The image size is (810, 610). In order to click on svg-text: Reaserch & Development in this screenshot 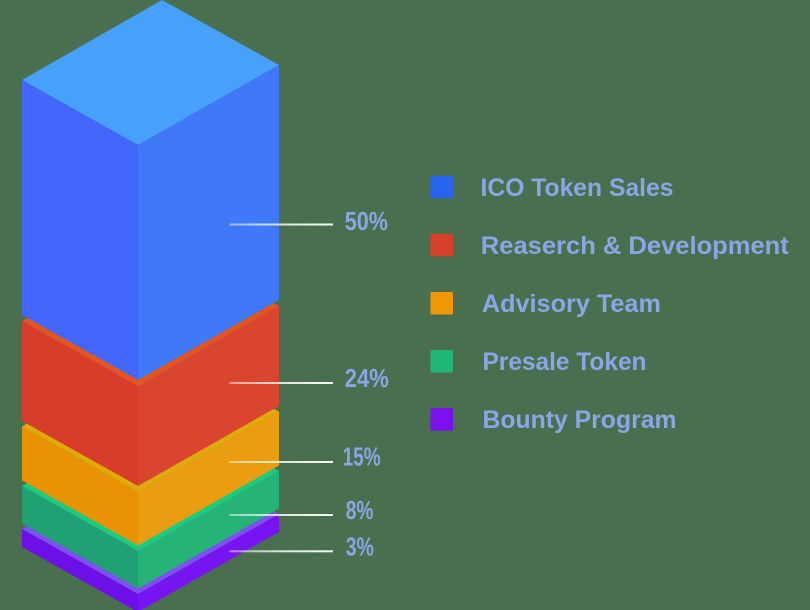, I will do `click(635, 246)`.